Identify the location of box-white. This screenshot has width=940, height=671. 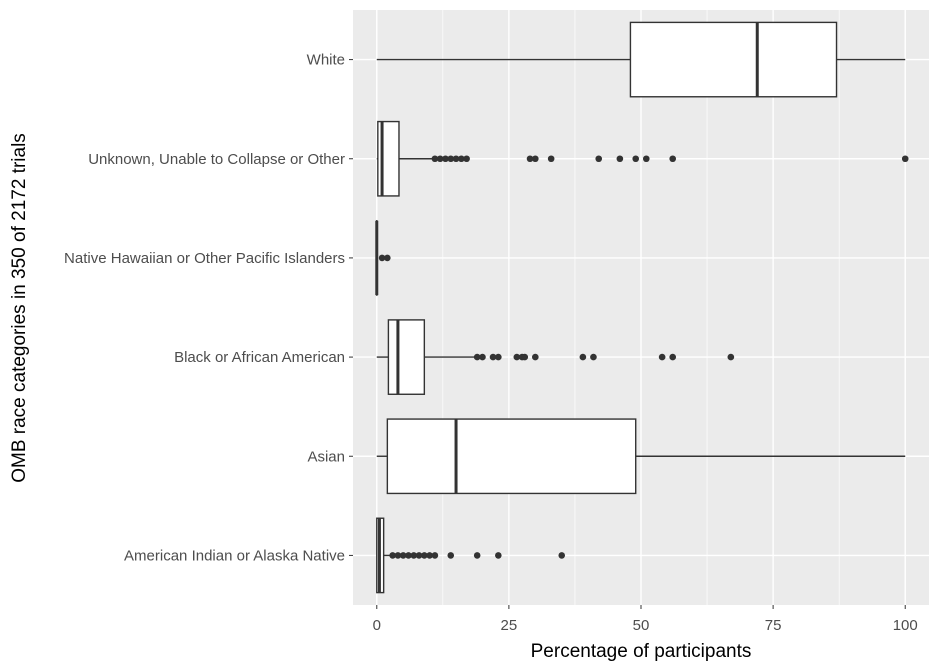
(641, 59).